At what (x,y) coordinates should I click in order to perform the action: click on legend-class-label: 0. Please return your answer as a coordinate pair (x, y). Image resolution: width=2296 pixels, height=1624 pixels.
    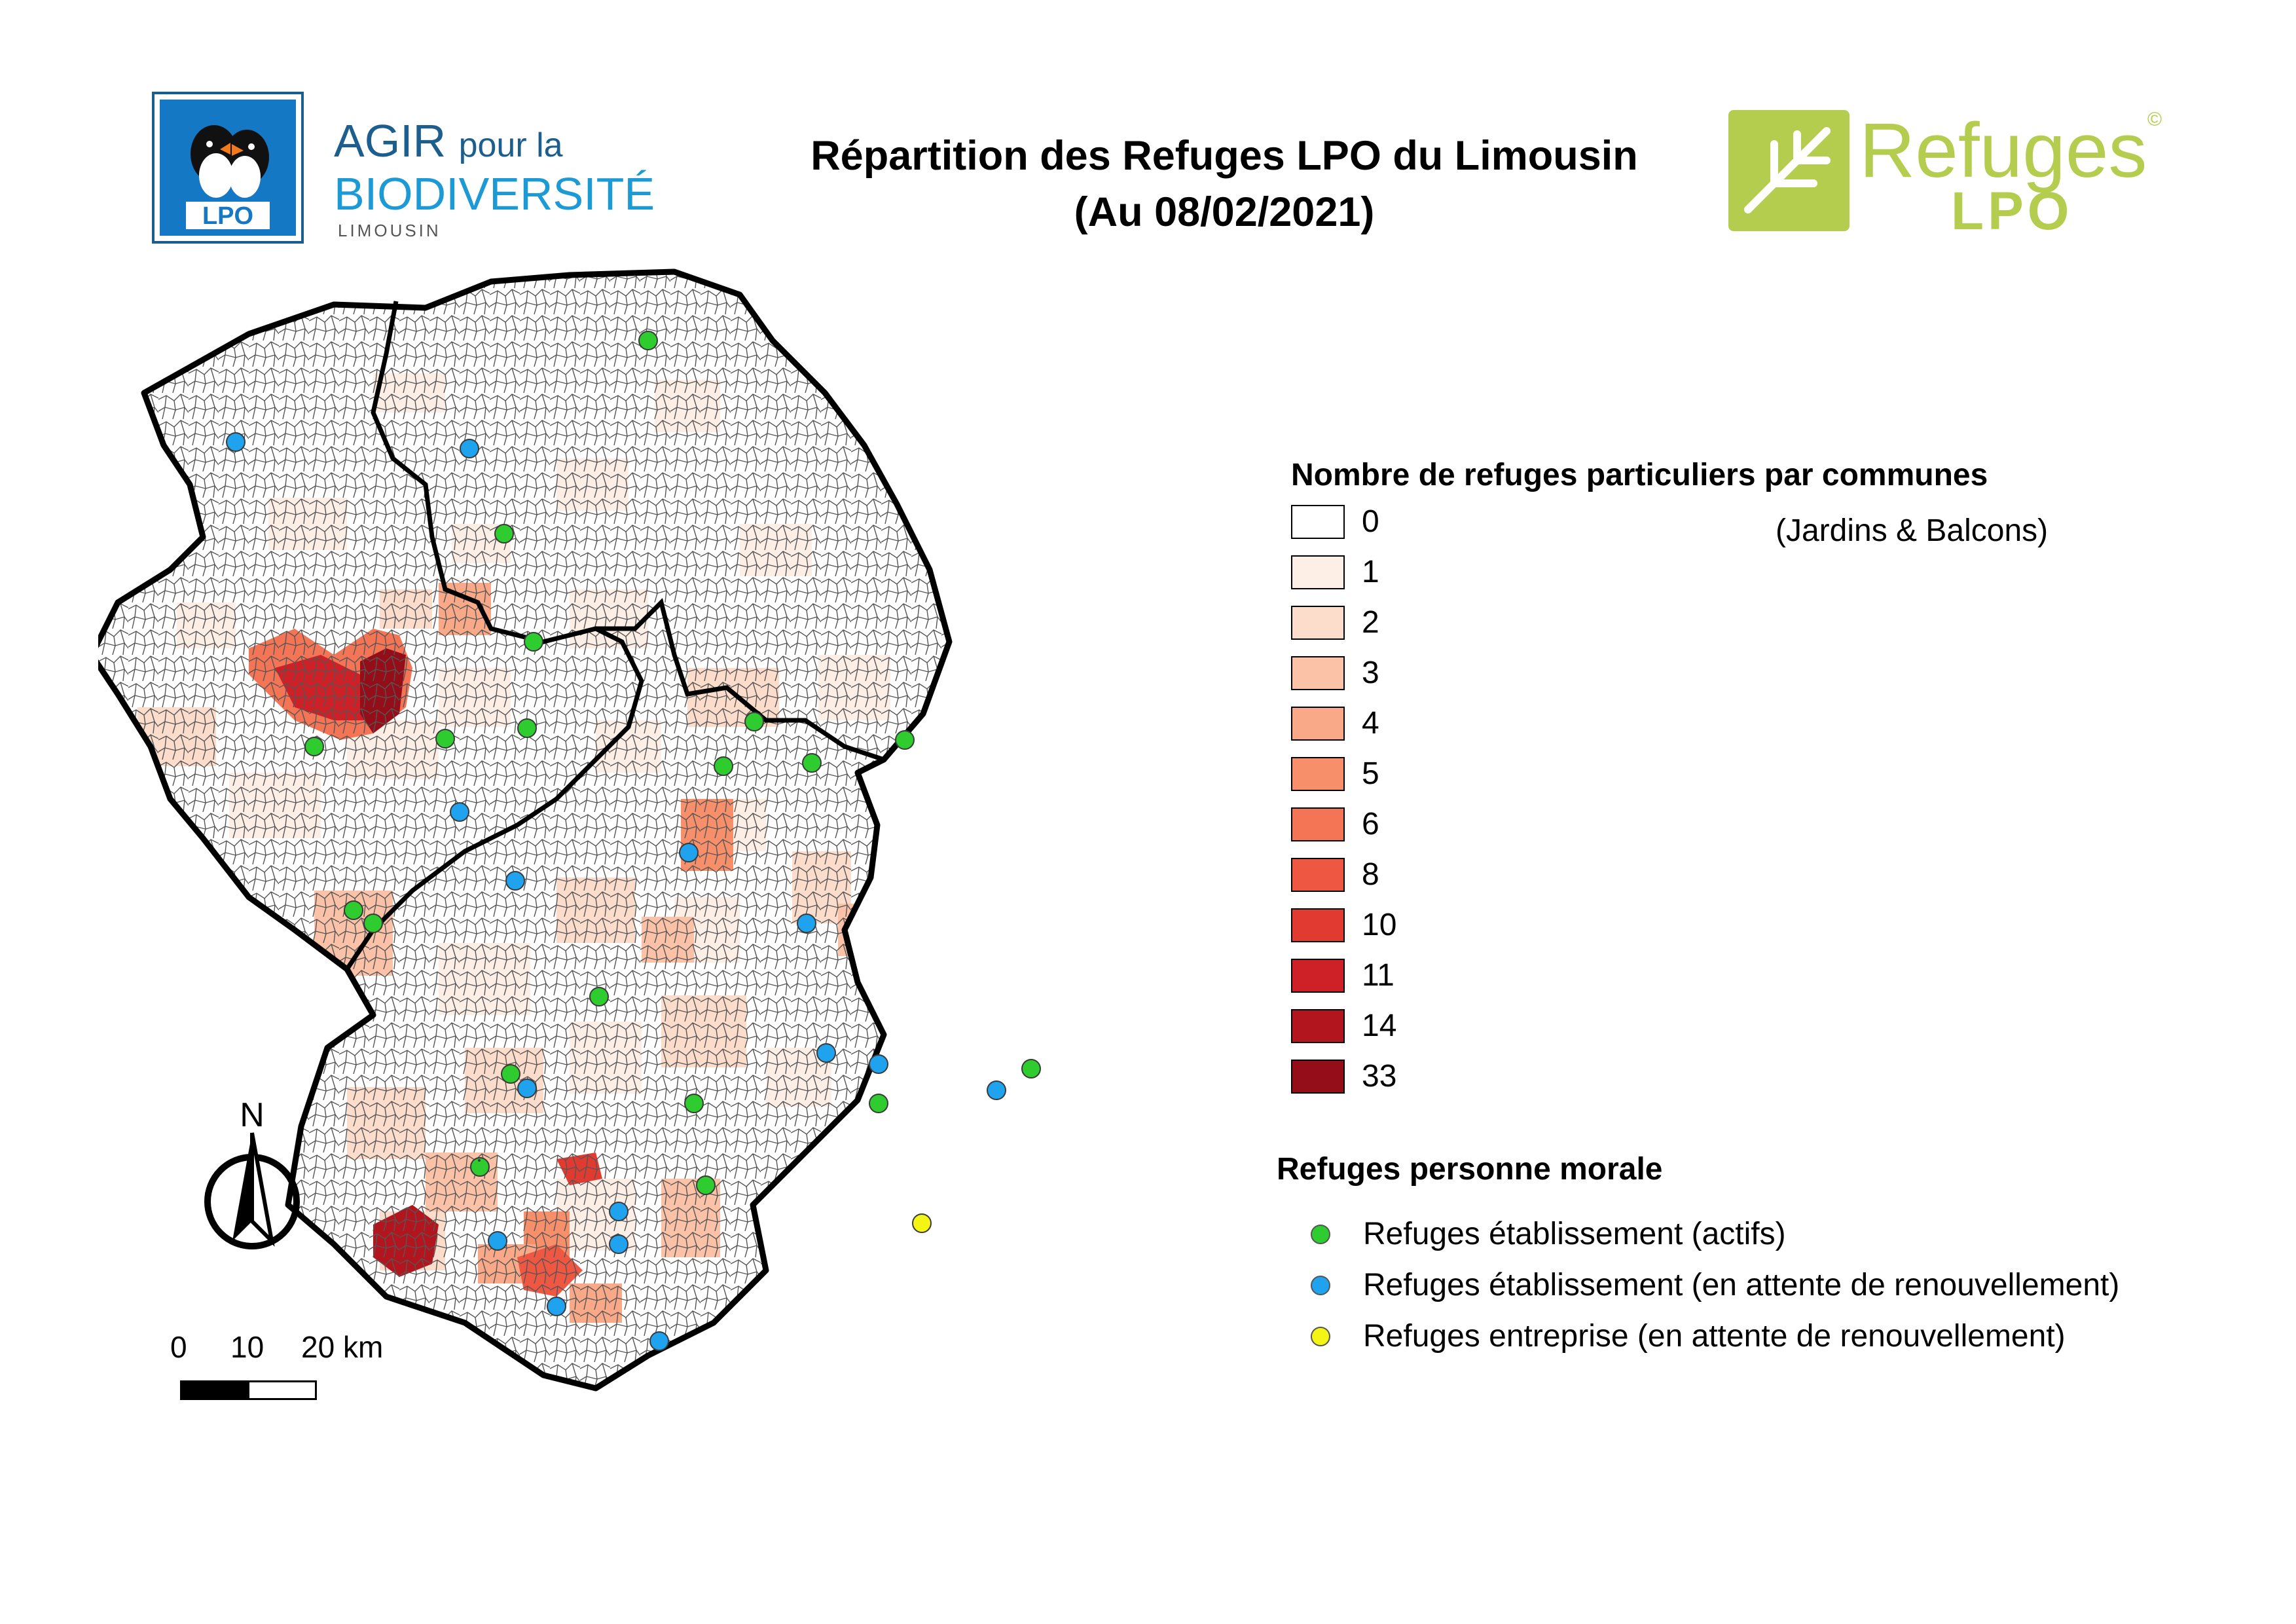
    Looking at the image, I should click on (1370, 521).